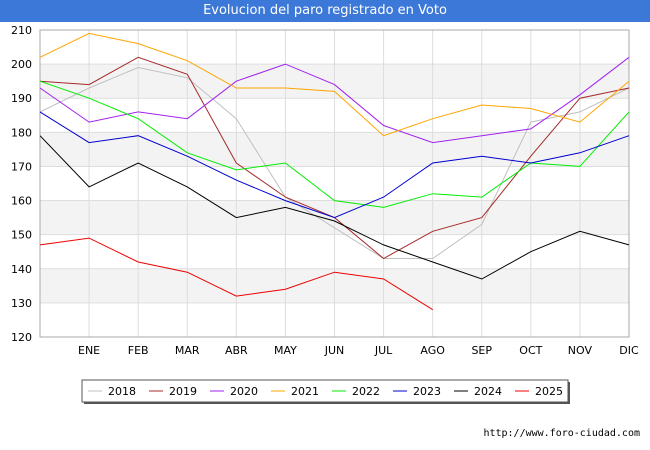 Image resolution: width=650 pixels, height=450 pixels. What do you see at coordinates (530, 350) in the screenshot?
I see `x-tick-label: OCT` at bounding box center [530, 350].